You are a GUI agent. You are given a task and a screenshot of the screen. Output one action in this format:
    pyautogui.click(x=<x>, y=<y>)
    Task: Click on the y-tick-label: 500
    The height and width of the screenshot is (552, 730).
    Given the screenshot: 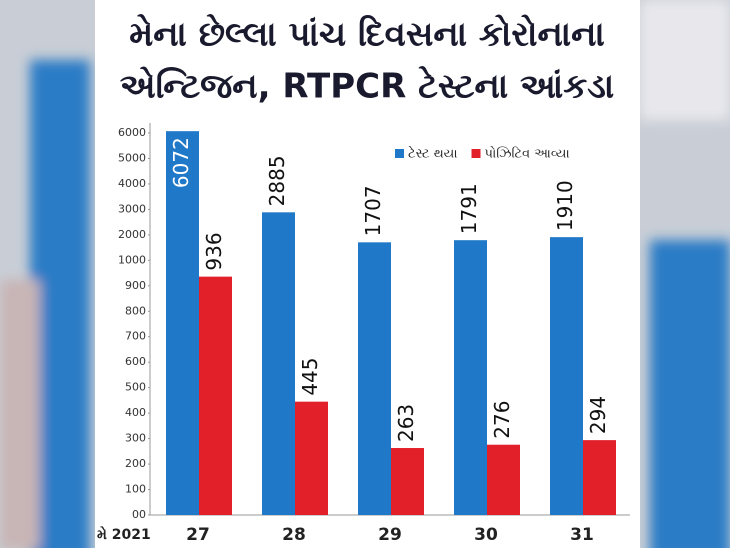 What is the action you would take?
    pyautogui.click(x=135, y=387)
    